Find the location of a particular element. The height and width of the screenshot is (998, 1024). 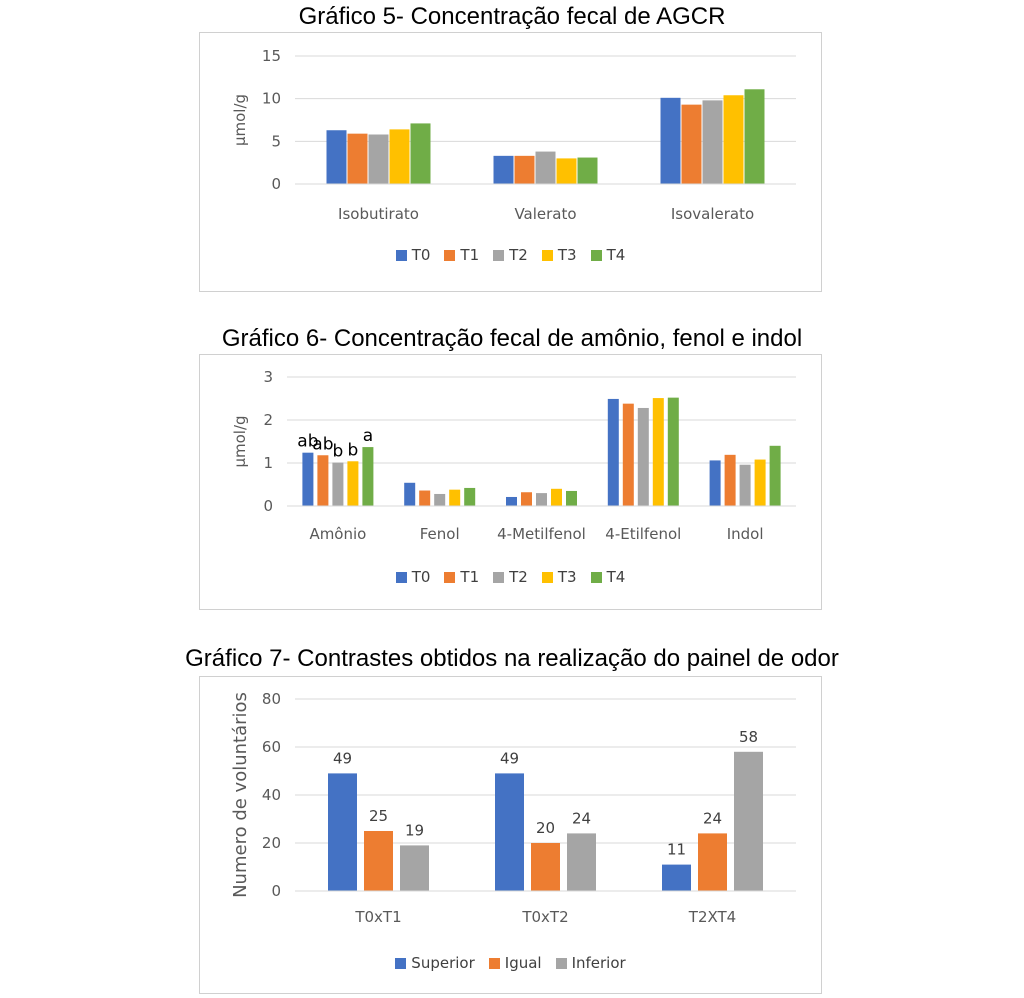

chart5-legend-label: T4 is located at coordinates (616, 255).